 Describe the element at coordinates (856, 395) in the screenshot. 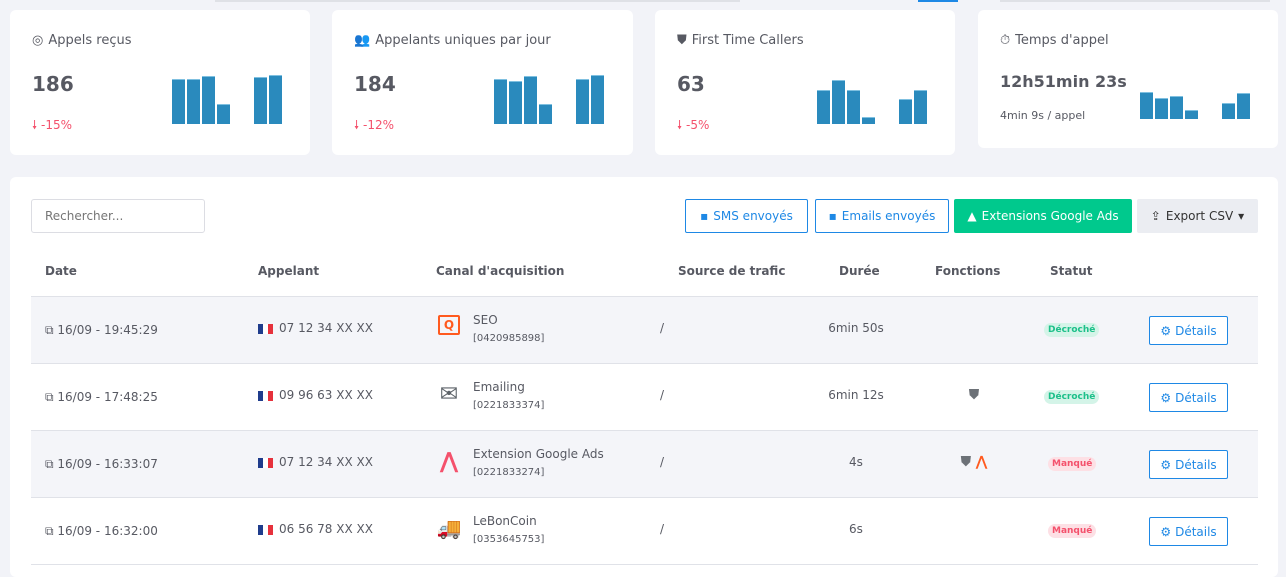

I see `duration-cell: 6min 12s` at that location.